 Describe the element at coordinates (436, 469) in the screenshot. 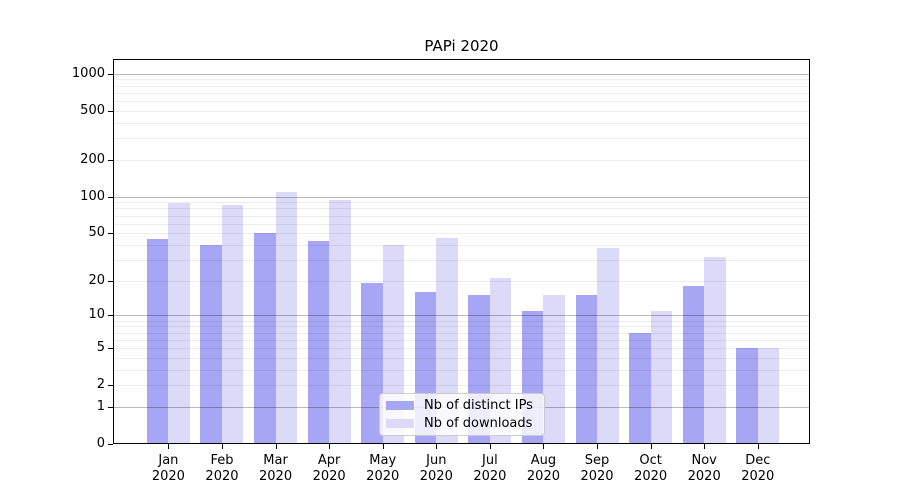

I see `x-tick-label: Jun 2020` at that location.